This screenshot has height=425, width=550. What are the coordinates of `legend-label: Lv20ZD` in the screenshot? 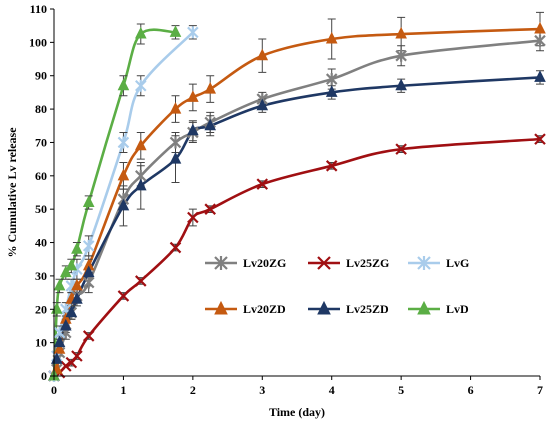 It's located at (264, 309).